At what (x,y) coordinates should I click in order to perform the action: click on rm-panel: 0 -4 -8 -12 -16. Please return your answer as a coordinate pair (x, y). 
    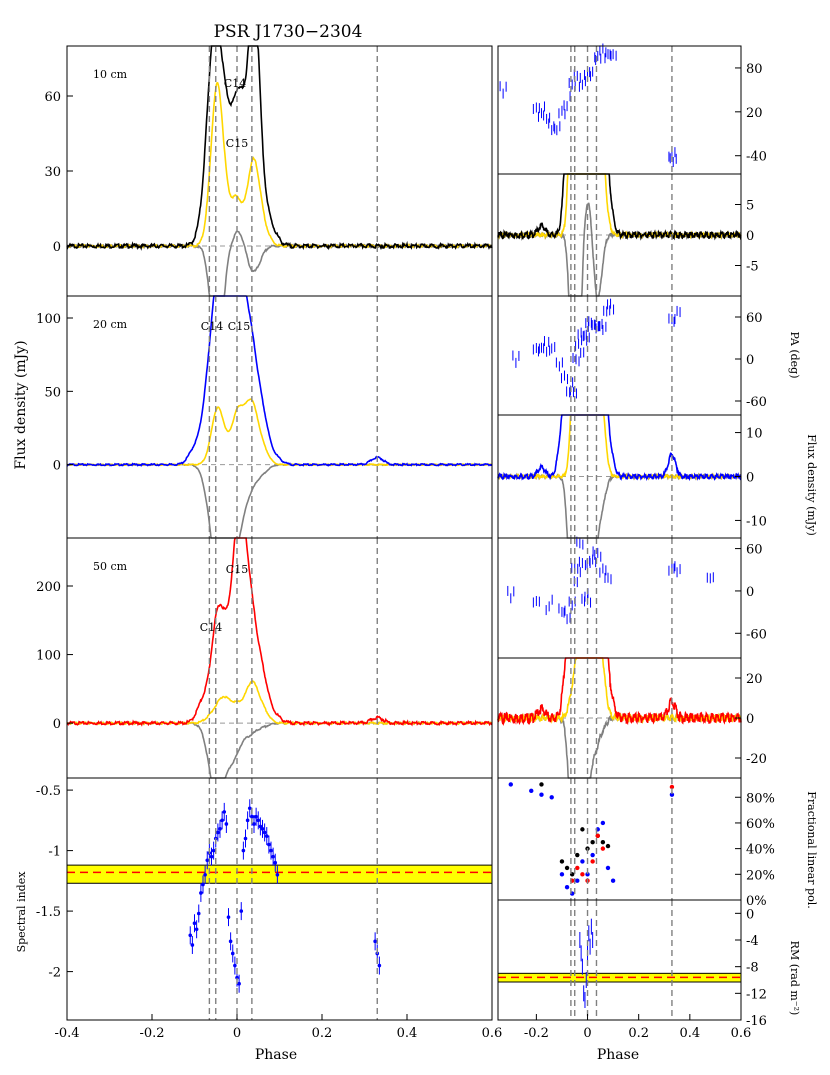
    Looking at the image, I should click on (632, 964).